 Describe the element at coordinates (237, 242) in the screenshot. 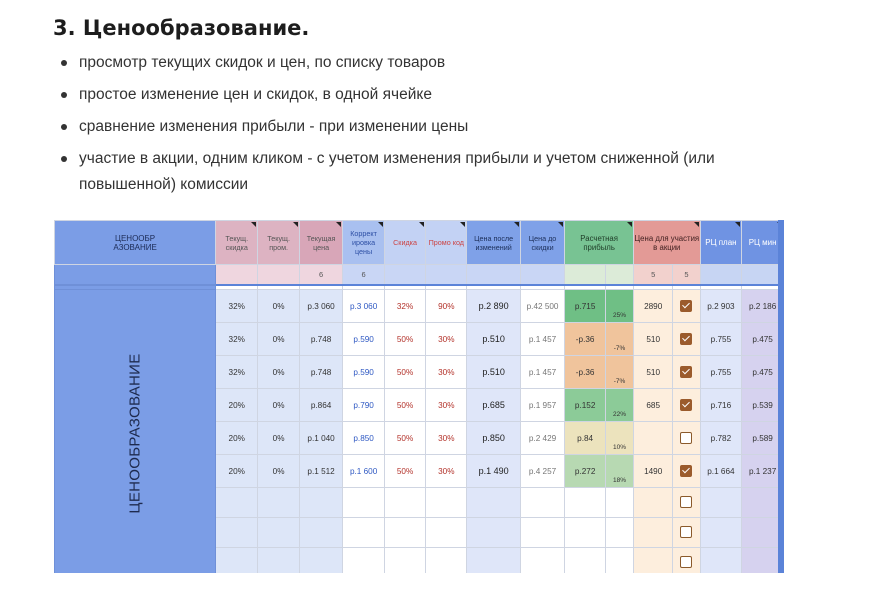

I see `header-current-discount: Текущ. скидка` at that location.